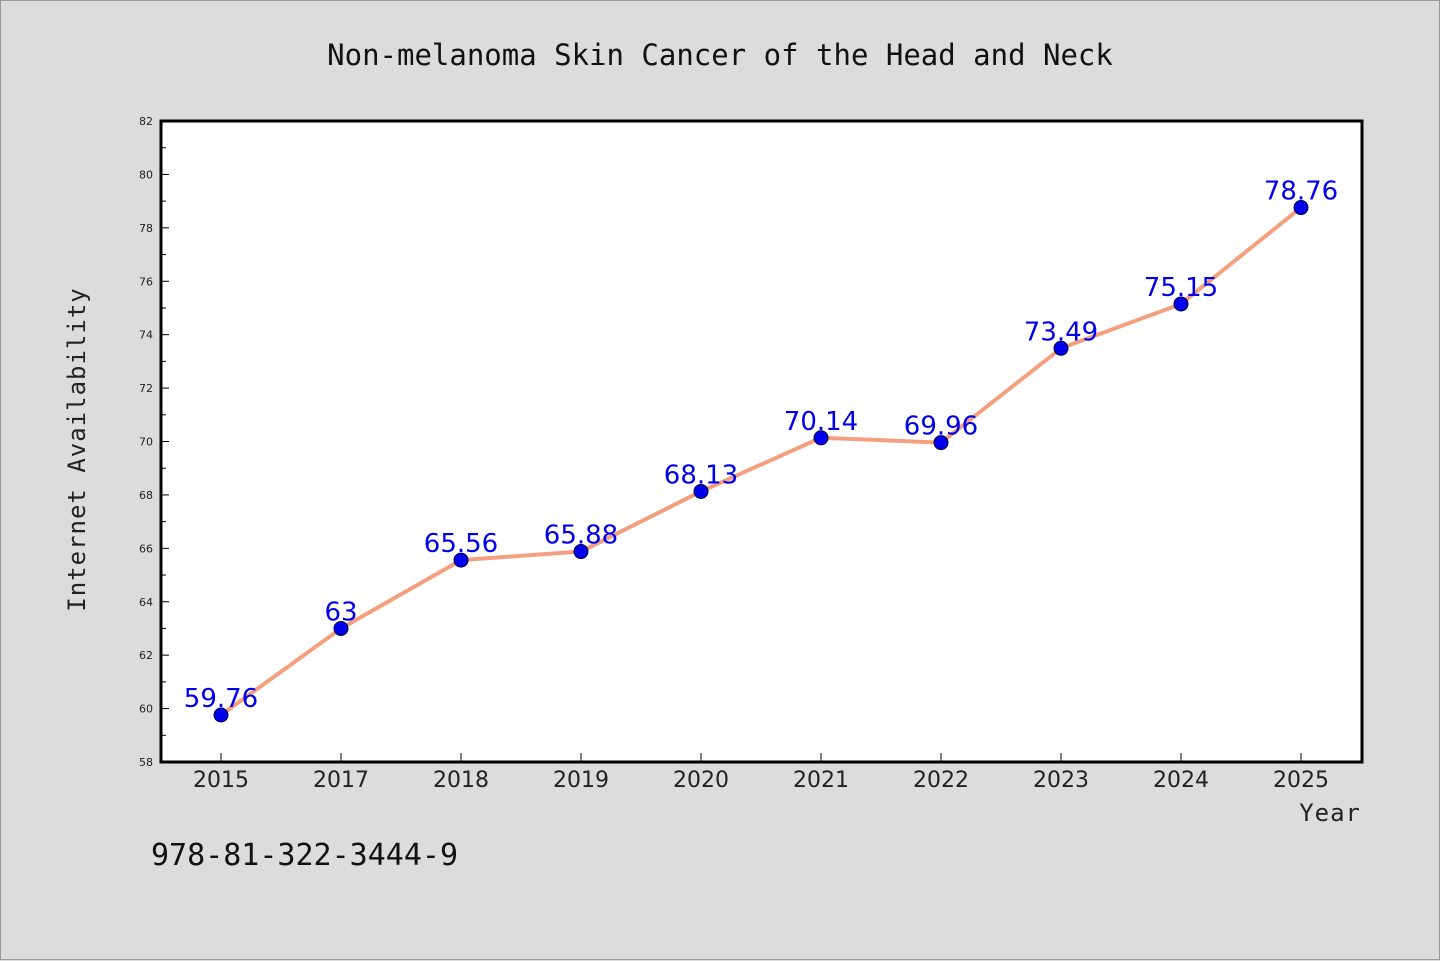 The width and height of the screenshot is (1440, 961). I want to click on y-axis-label: Internet Availability, so click(77, 449).